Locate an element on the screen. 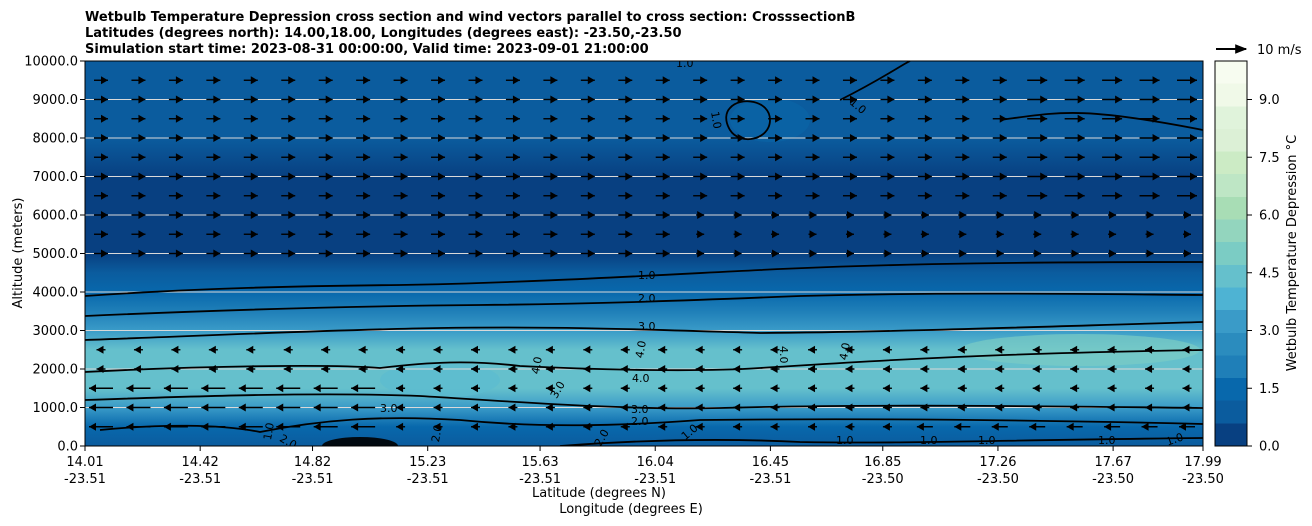 This screenshot has height=526, width=1312. colorbar-tick-label: 4.5 is located at coordinates (1269, 273).